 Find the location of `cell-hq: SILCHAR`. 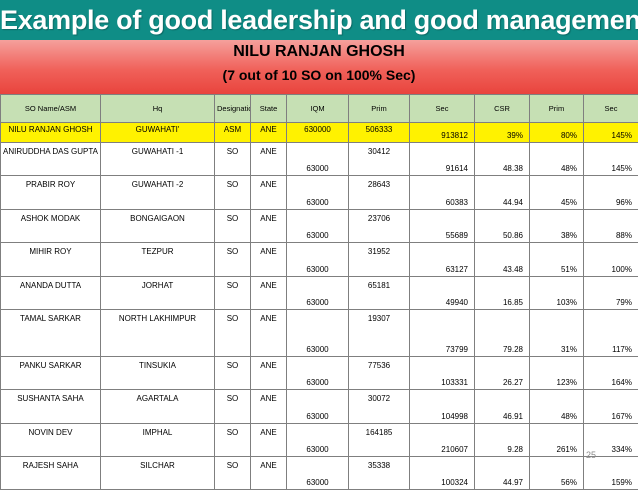

cell-hq: SILCHAR is located at coordinates (158, 473).